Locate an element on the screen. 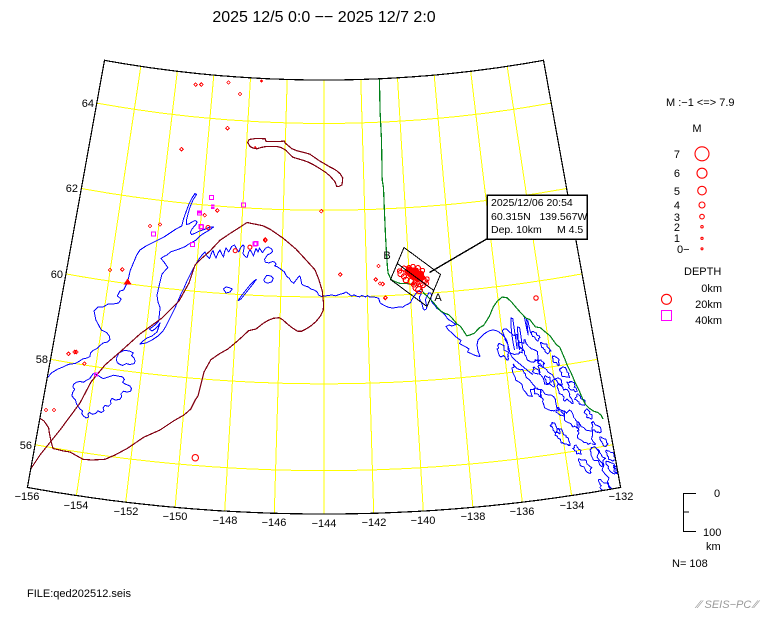  svg-text: B is located at coordinates (386, 256).